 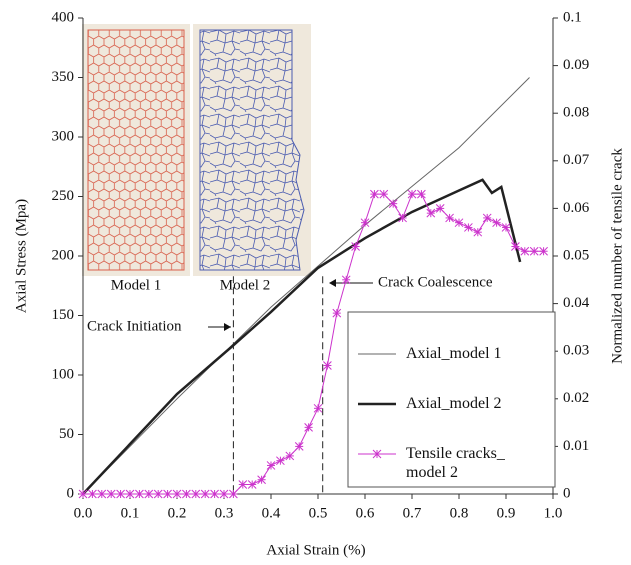 I want to click on legend-label: Tensile cracks_ model 2, so click(x=455, y=463).